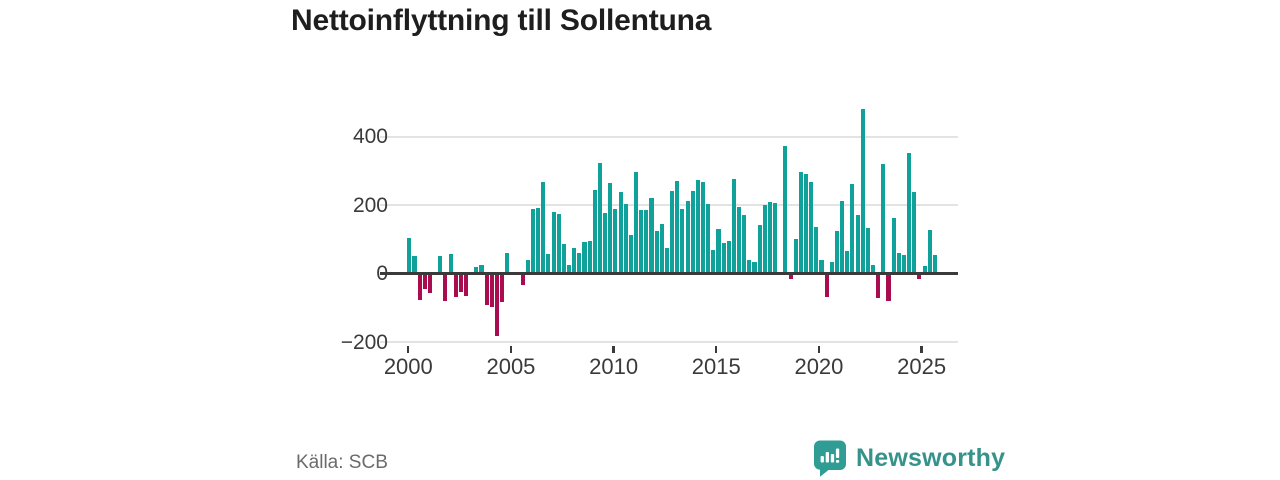  I want to click on y-tick-label: −200, so click(364, 342).